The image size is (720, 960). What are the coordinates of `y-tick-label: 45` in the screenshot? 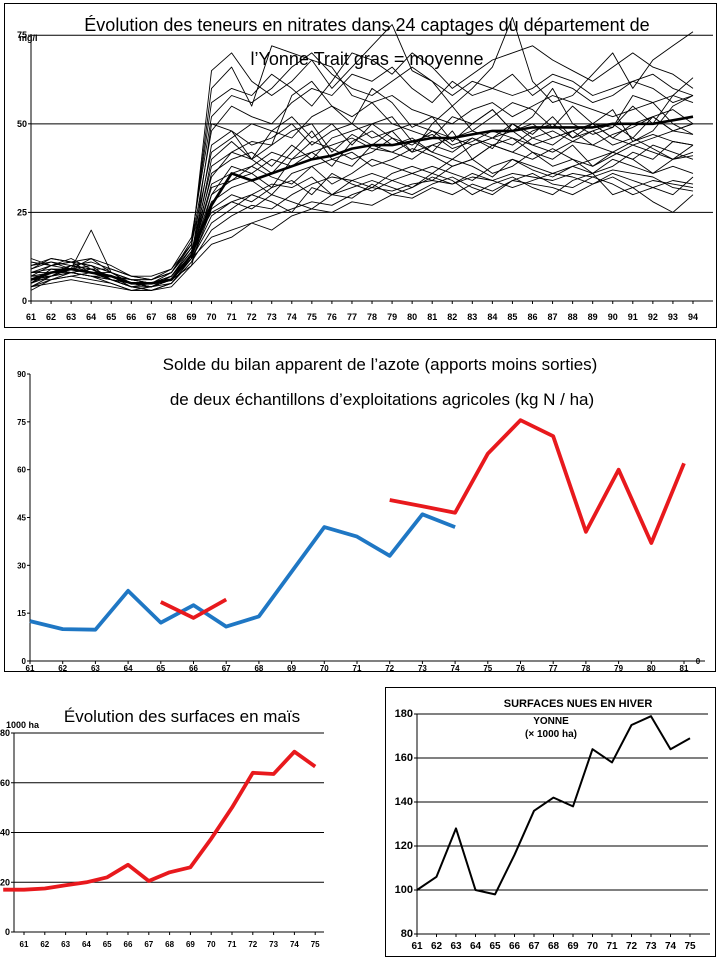 It's located at (21, 518).